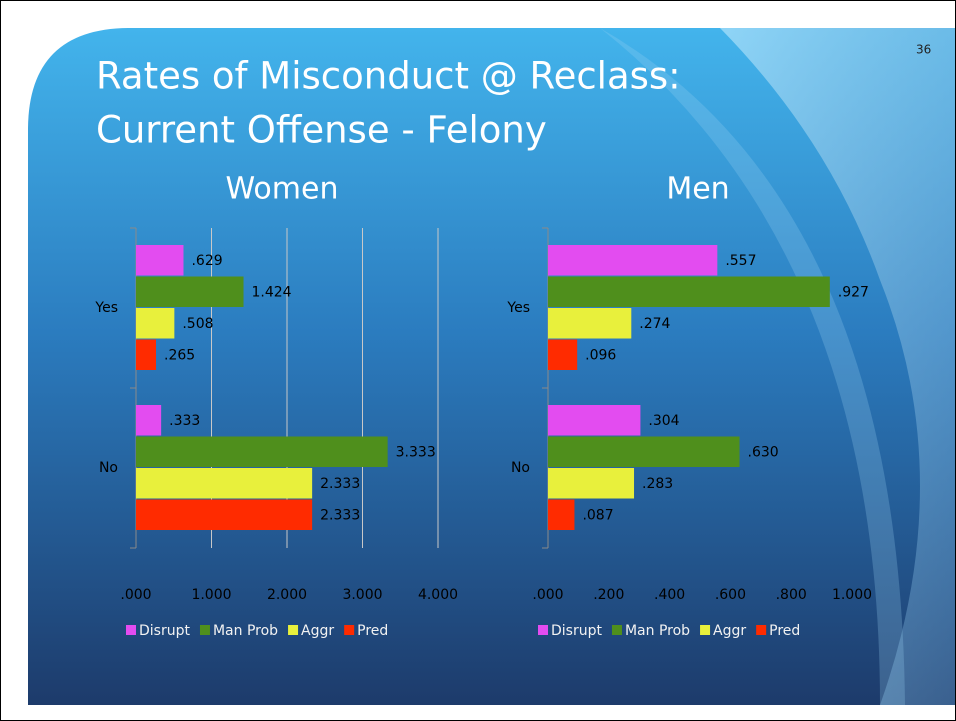 Image resolution: width=956 pixels, height=721 pixels. I want to click on x-tick-label: .200, so click(608, 595).